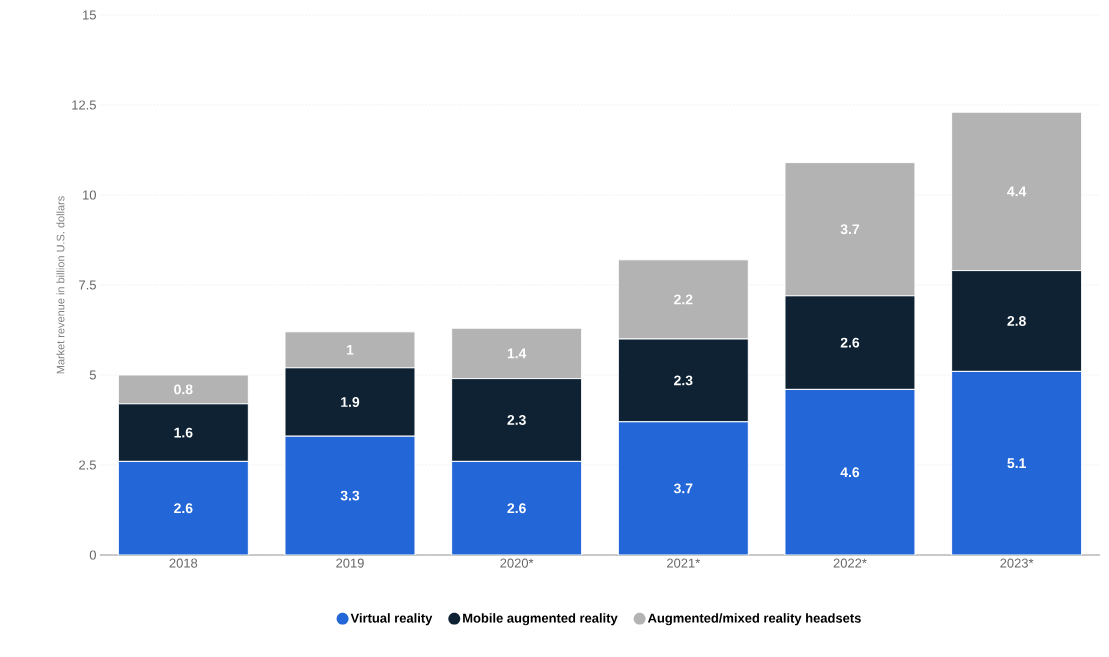 The height and width of the screenshot is (657, 1109). Describe the element at coordinates (850, 563) in the screenshot. I see `x-tick-label: 2022*` at that location.